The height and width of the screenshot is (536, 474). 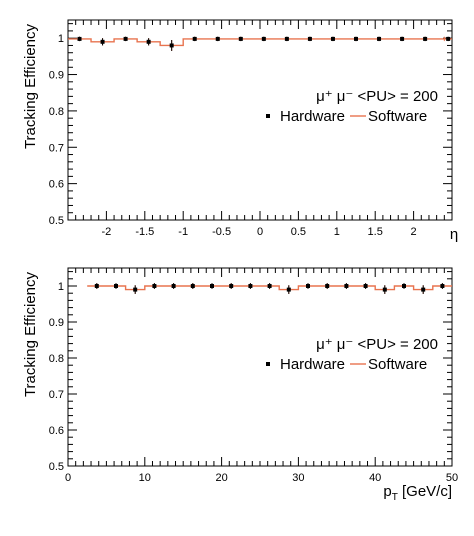 What do you see at coordinates (56, 431) in the screenshot?
I see `bottom-y-tick-label: 0.6` at bounding box center [56, 431].